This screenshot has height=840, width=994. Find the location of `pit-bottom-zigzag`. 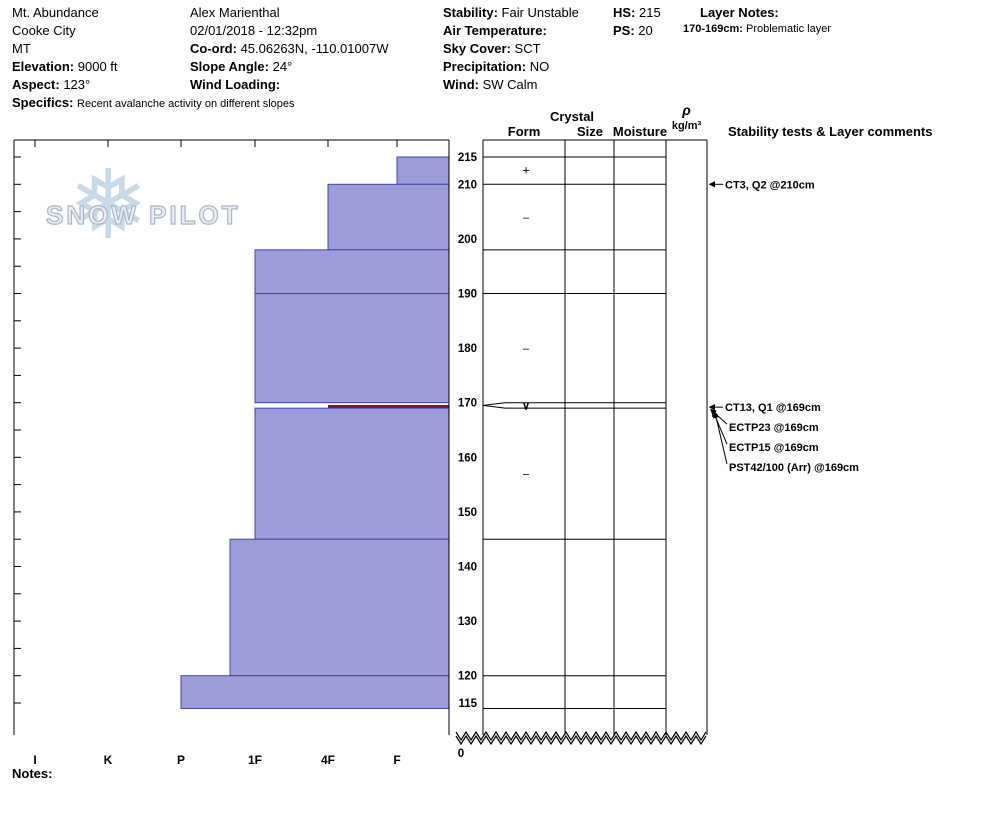

pit-bottom-zigzag is located at coordinates (581, 740).